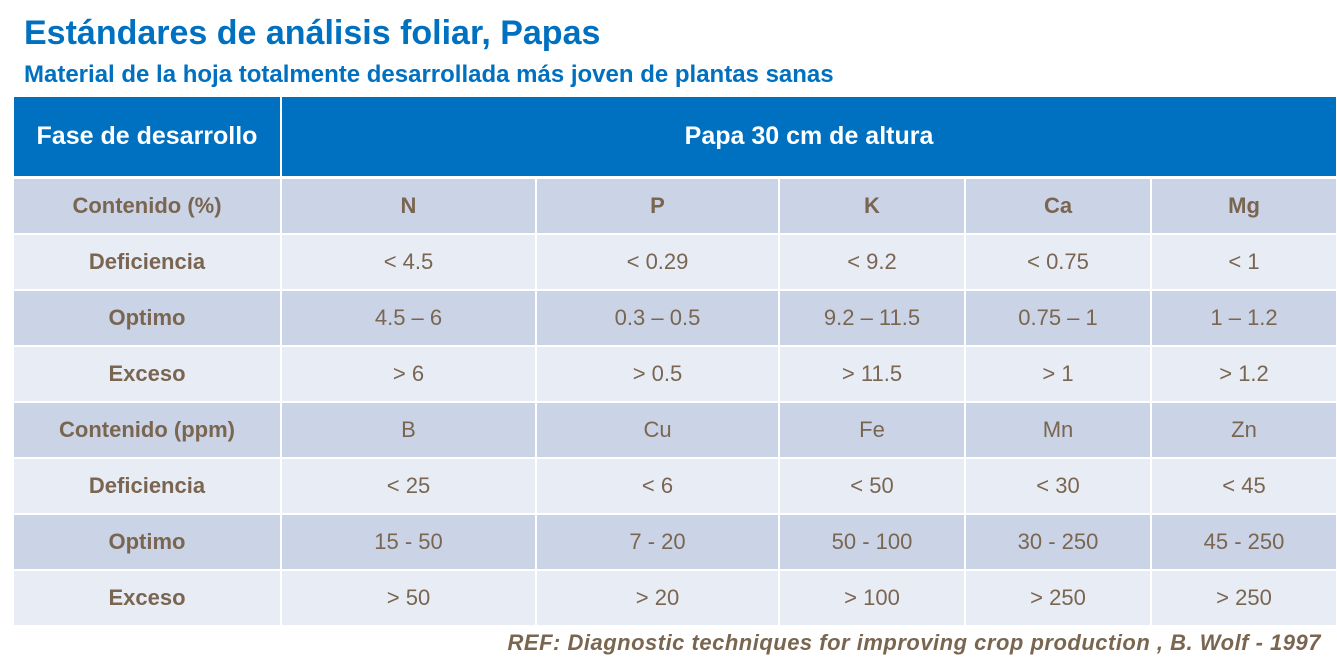 This screenshot has height=671, width=1337. I want to click on table-cell: 7 - 20, so click(657, 542).